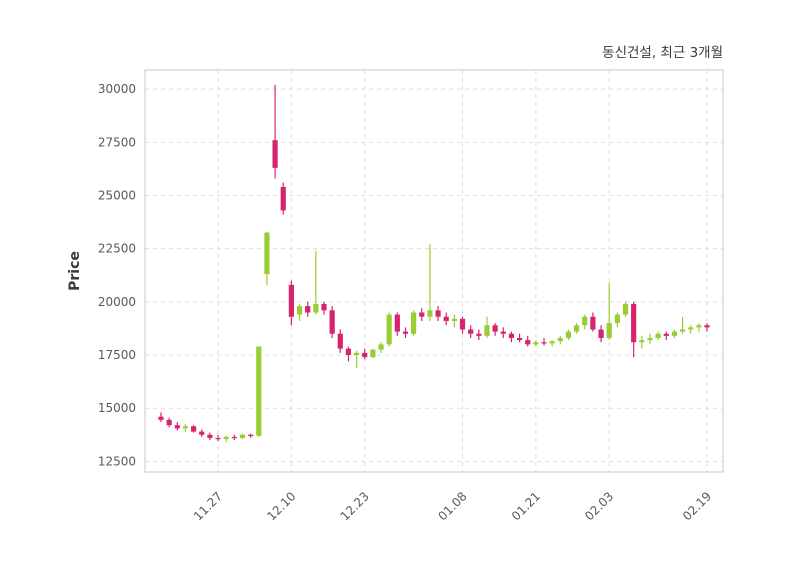 The height and width of the screenshot is (575, 800). I want to click on y-tick-label: 20000, so click(117, 302).